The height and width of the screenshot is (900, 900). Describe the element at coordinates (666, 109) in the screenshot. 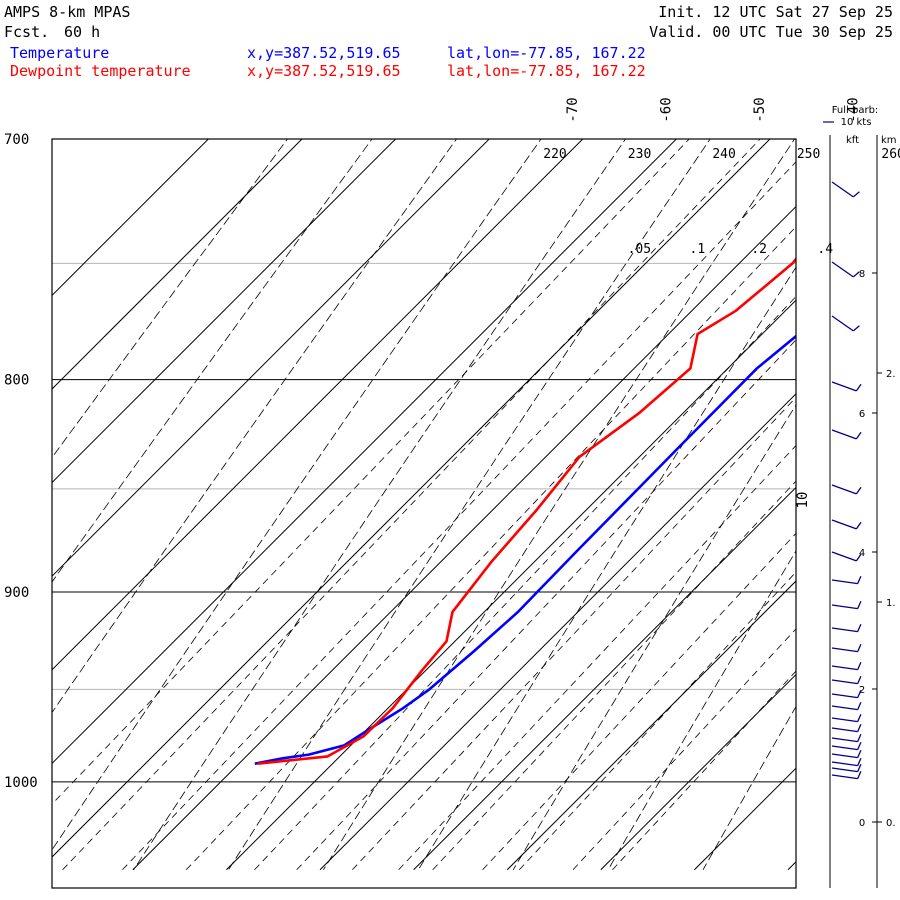

I see `temperature-tick-label: -60` at that location.